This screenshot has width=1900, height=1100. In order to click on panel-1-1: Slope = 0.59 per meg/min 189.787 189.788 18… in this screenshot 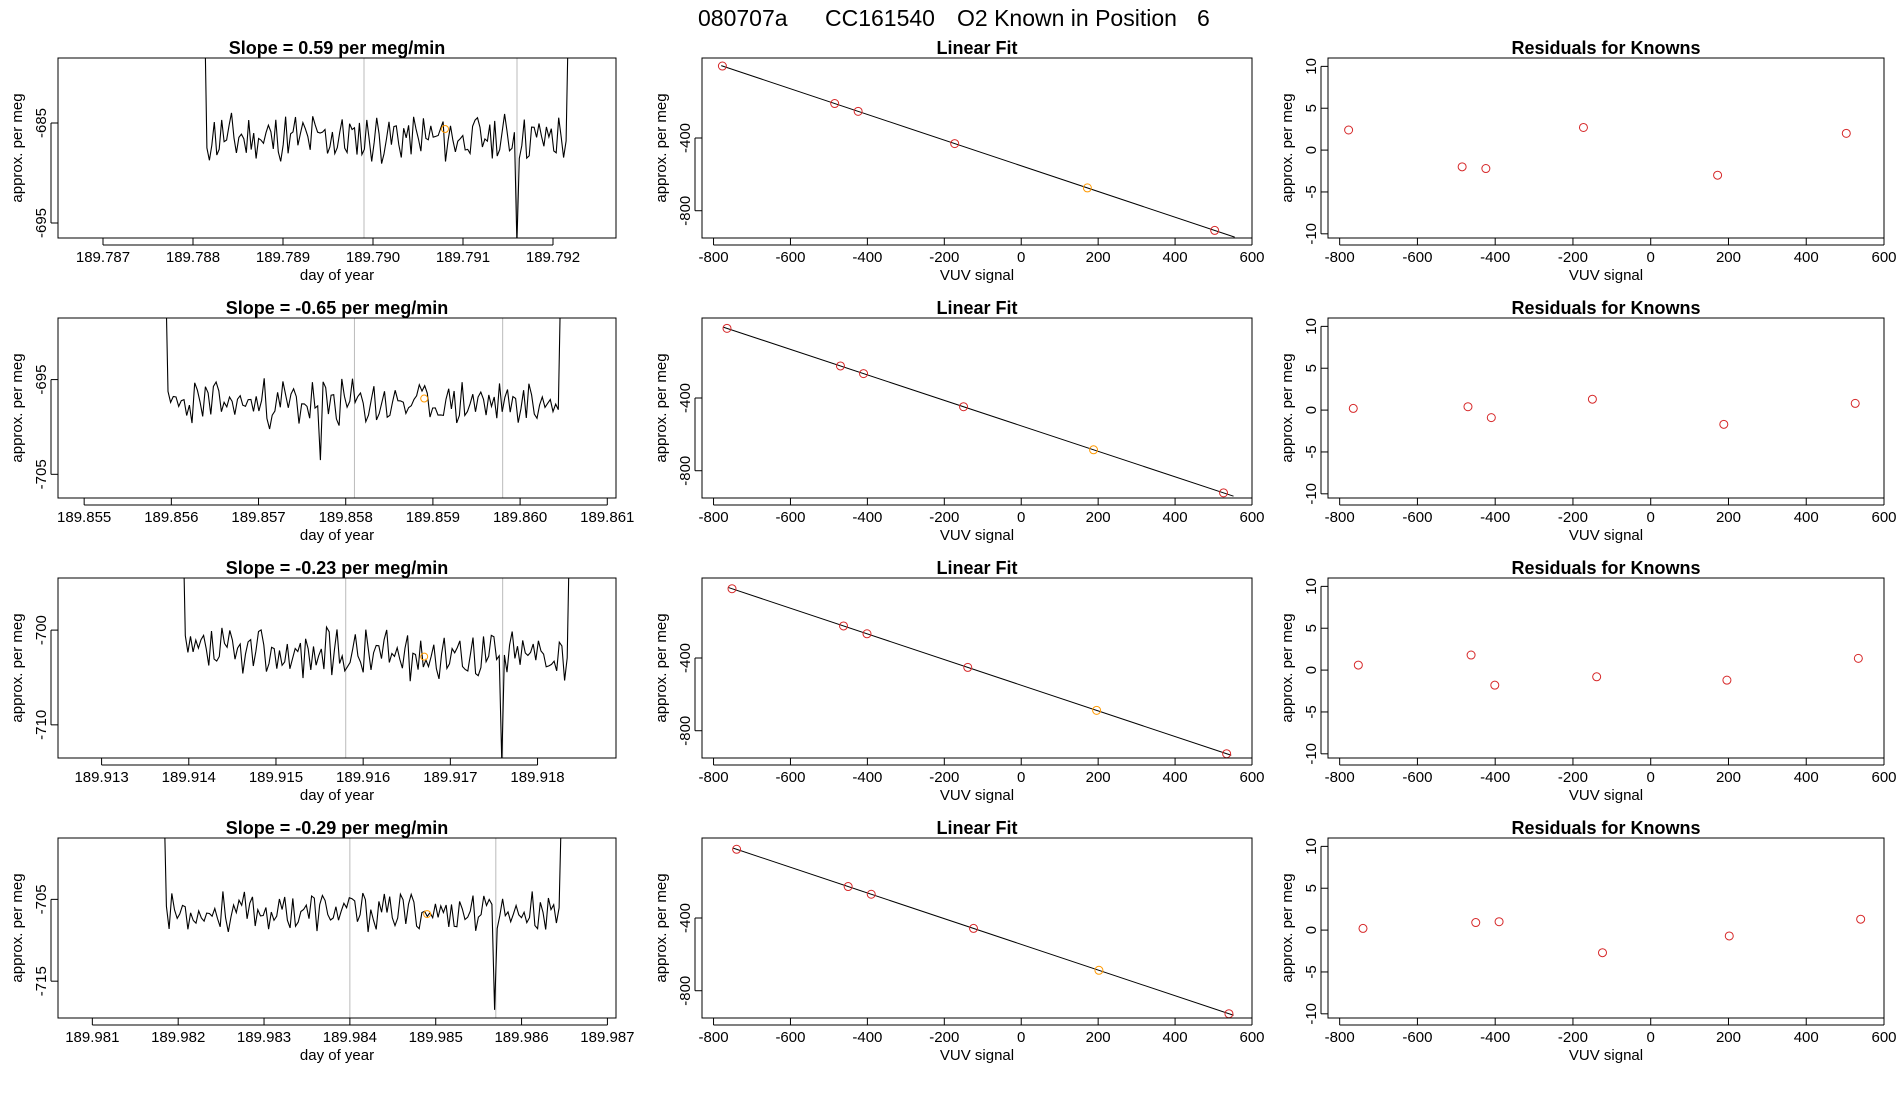, I will do `click(313, 161)`.